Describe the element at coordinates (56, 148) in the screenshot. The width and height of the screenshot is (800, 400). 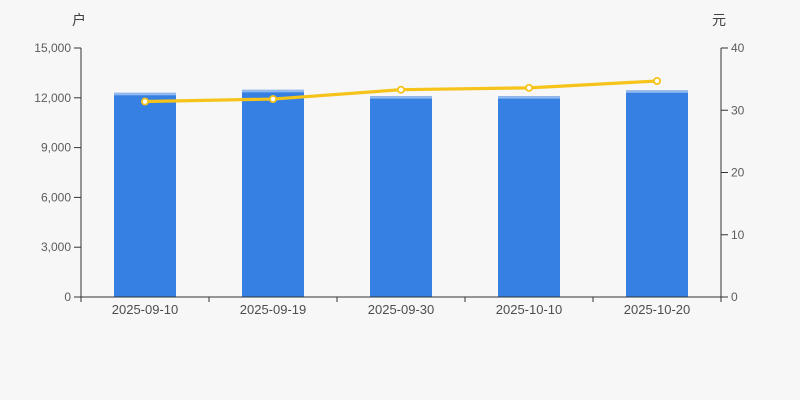
I see `left-axis-tick-label: 9,000` at that location.